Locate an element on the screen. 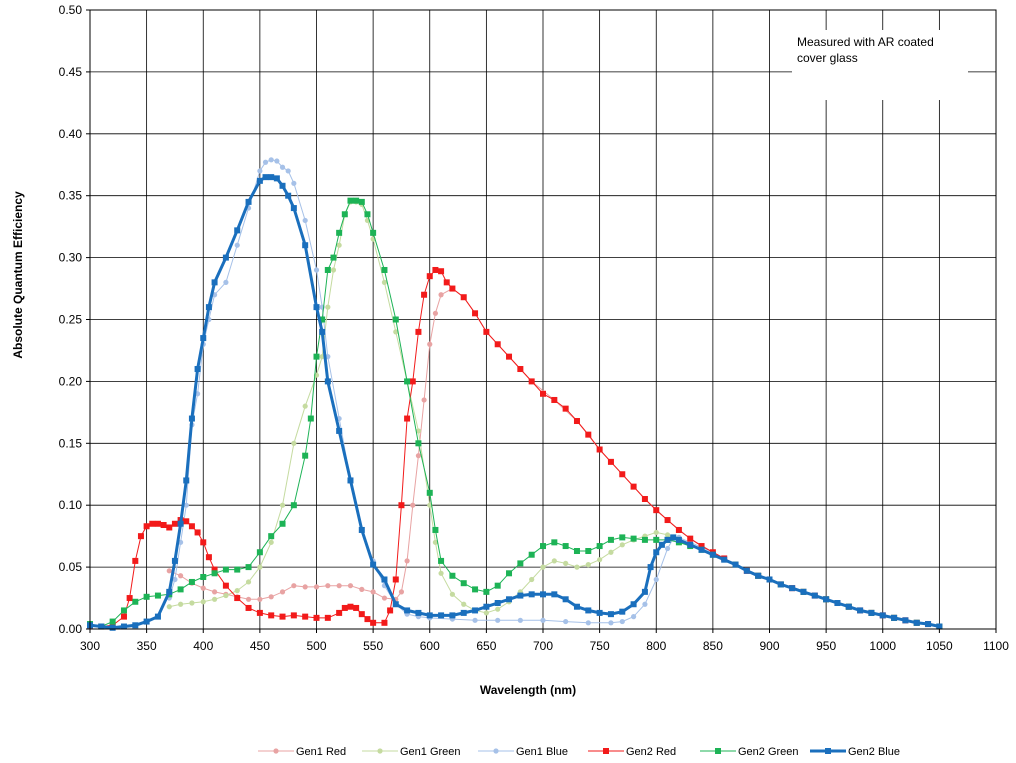 This screenshot has width=1016, height=763. y-tick-label: 0.15 is located at coordinates (71, 443).